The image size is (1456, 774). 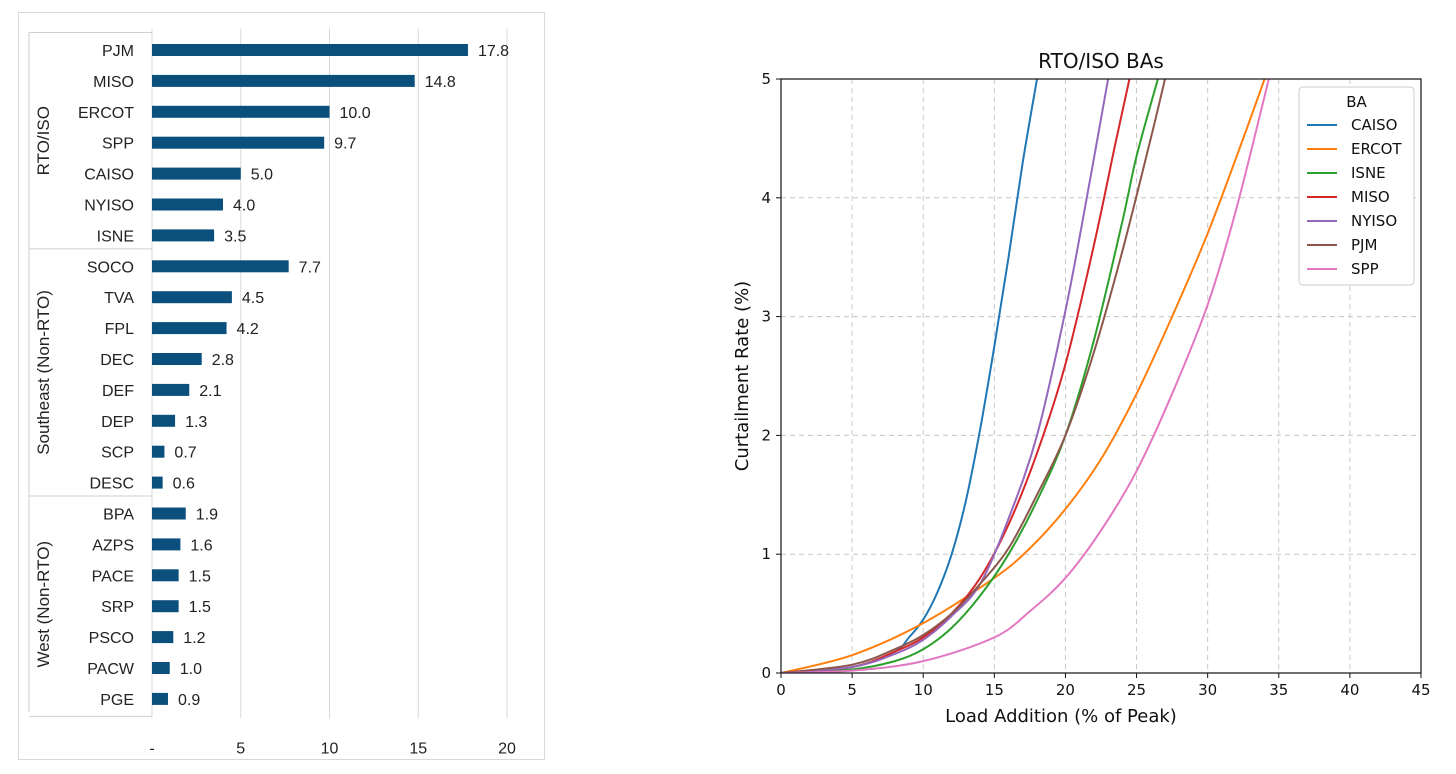 I want to click on value-label: 1.0, so click(x=191, y=669).